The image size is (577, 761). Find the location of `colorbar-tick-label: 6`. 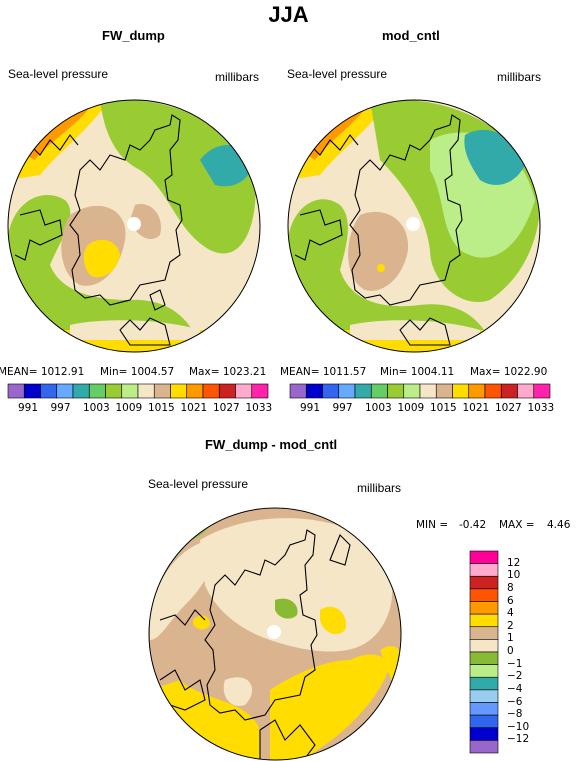

colorbar-tick-label: 6 is located at coordinates (510, 600).